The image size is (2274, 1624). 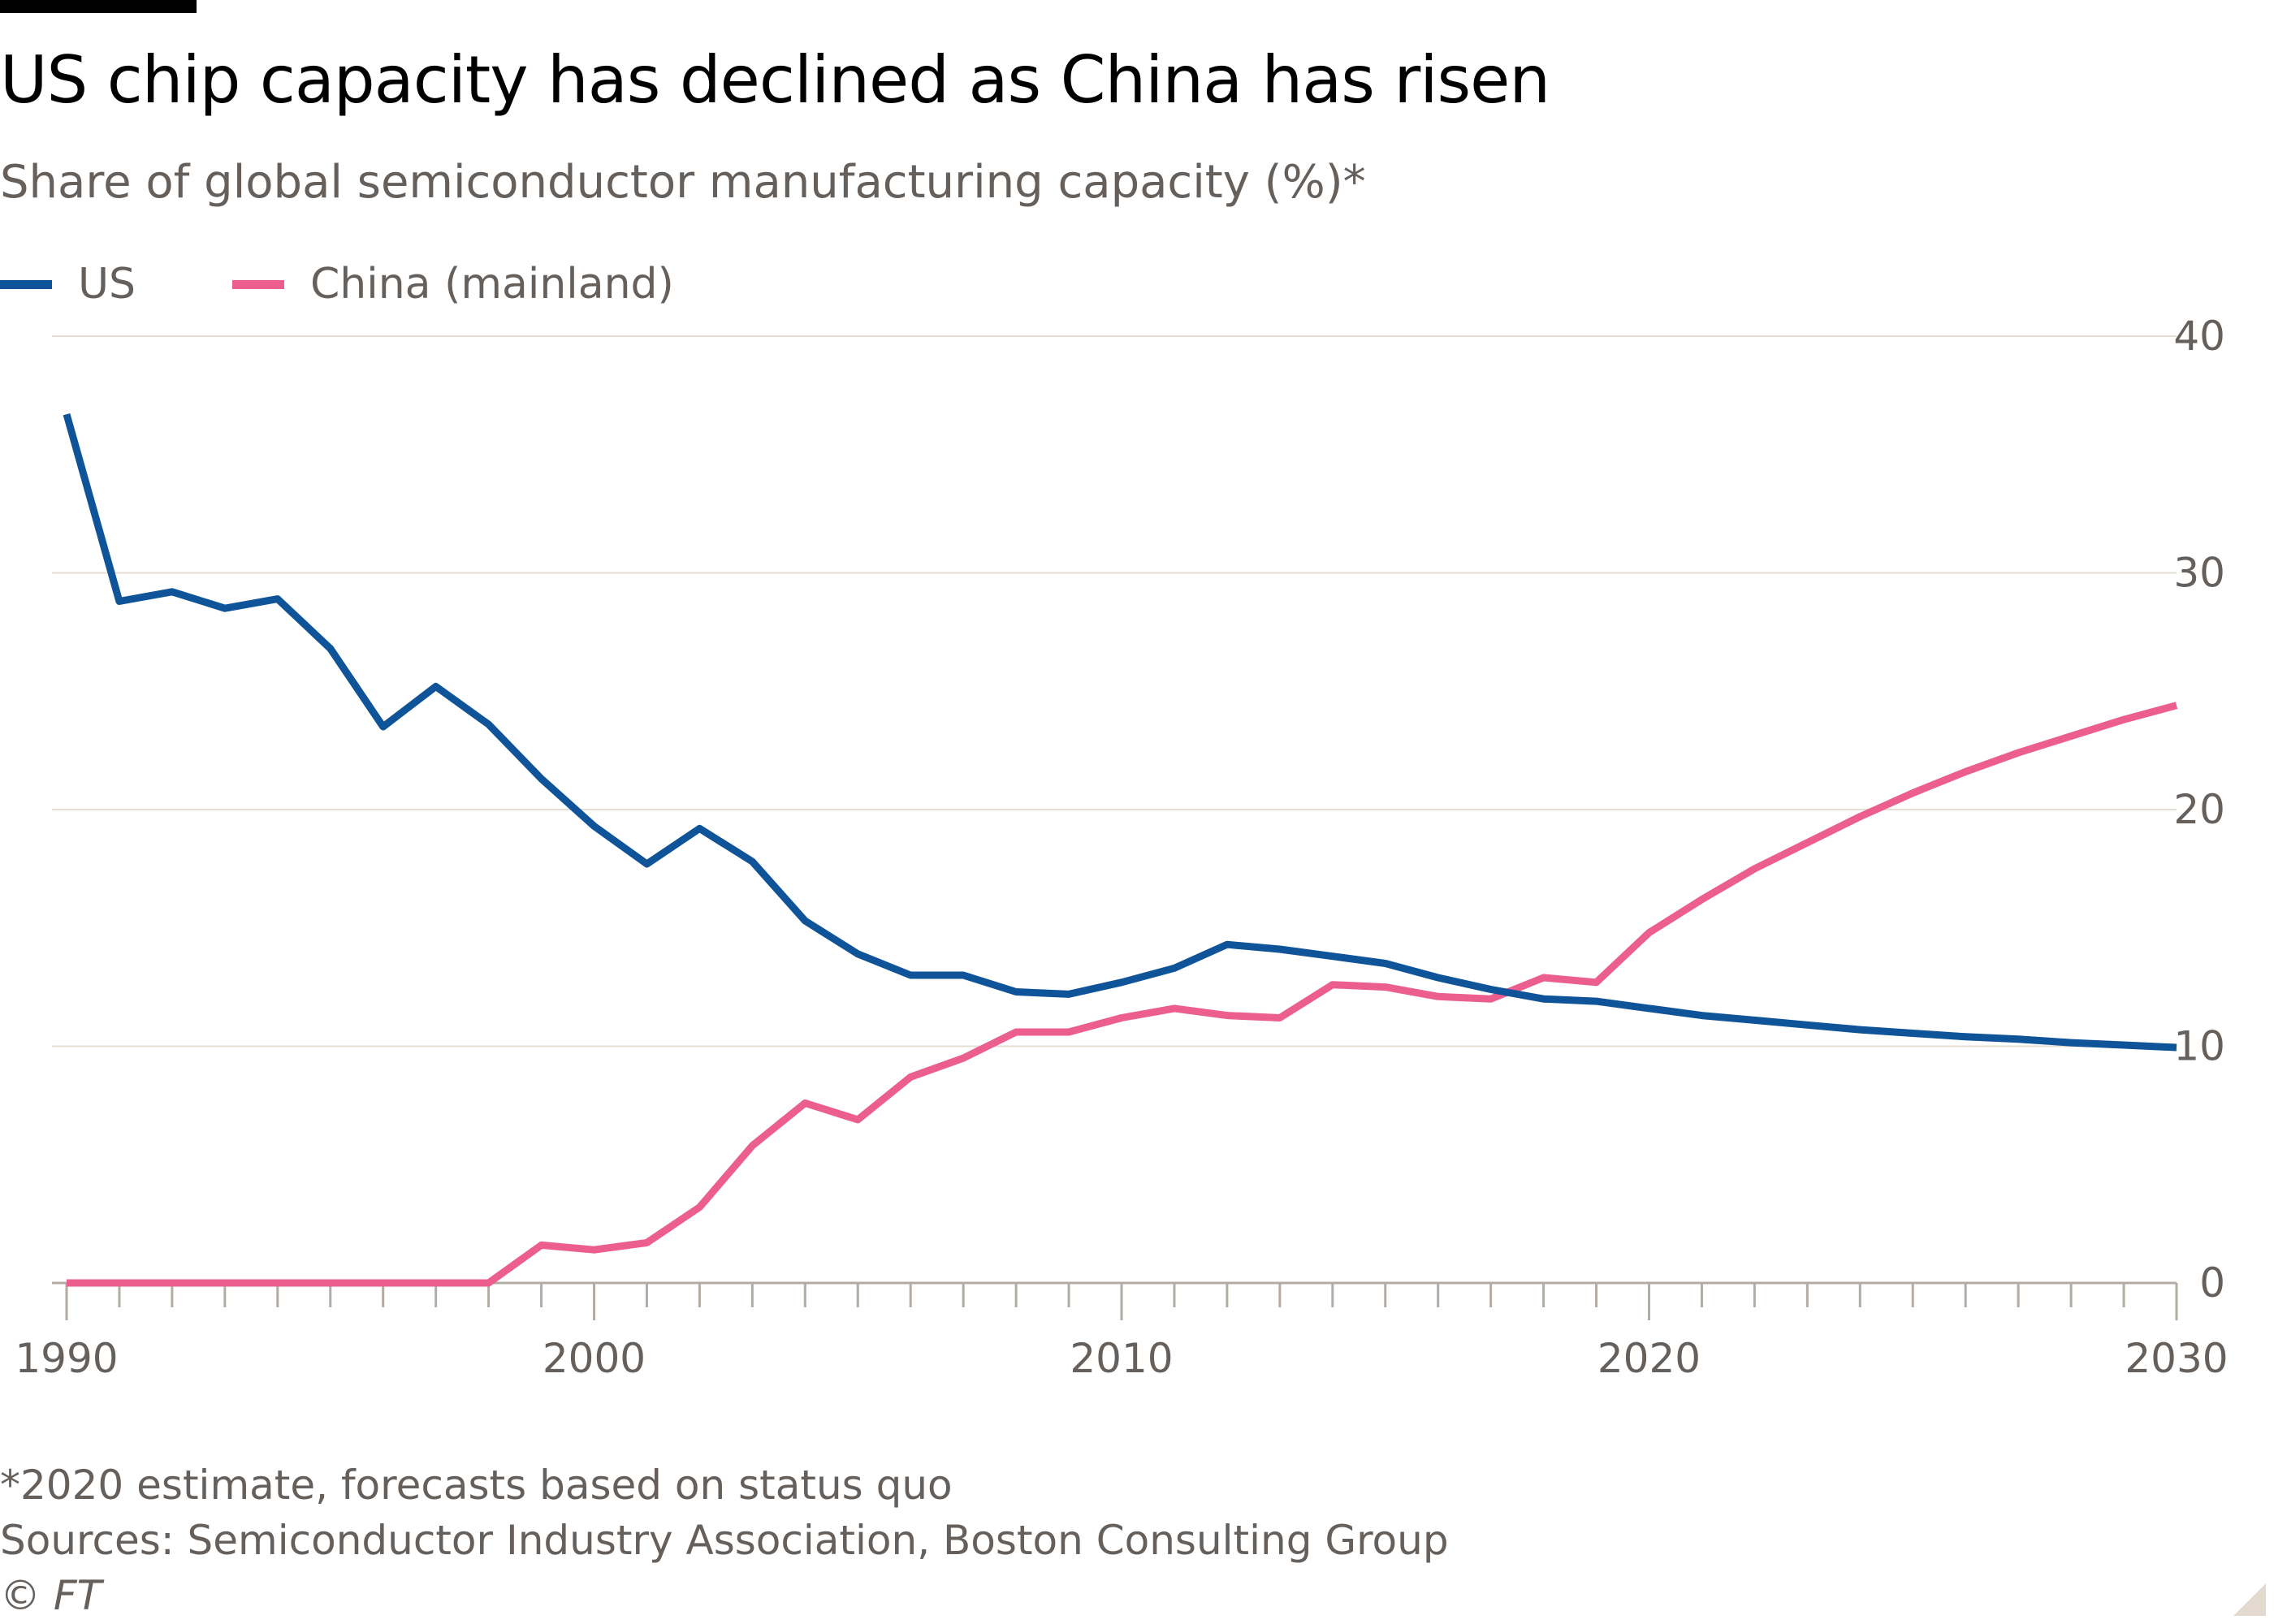 What do you see at coordinates (107, 284) in the screenshot?
I see `legend-label-us: US` at bounding box center [107, 284].